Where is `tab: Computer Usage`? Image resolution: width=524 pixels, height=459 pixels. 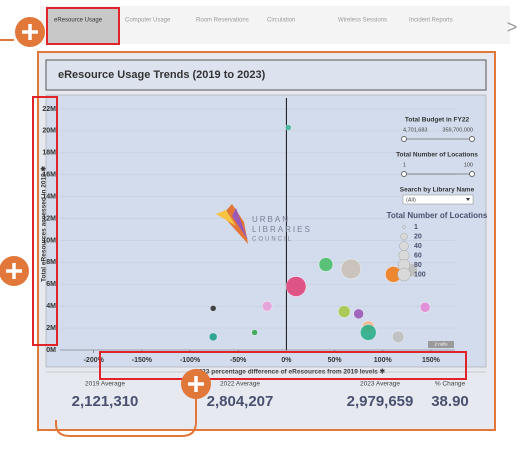
tab: Computer Usage is located at coordinates (148, 21).